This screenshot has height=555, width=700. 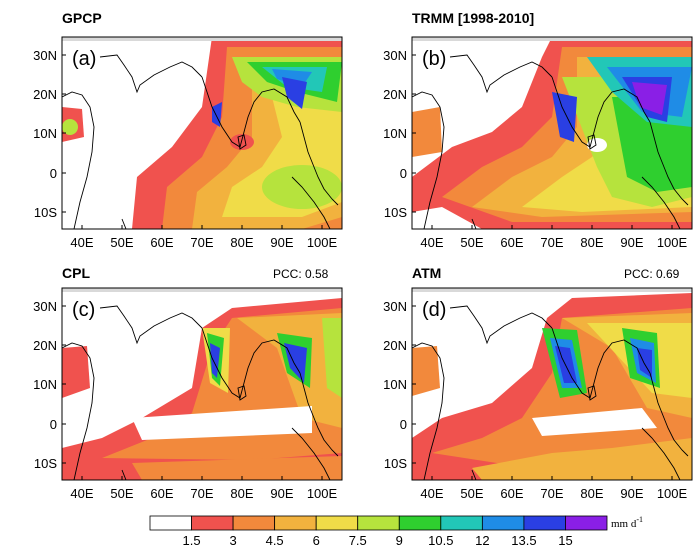 What do you see at coordinates (76, 273) in the screenshot?
I see `panel-title-c: CPL` at bounding box center [76, 273].